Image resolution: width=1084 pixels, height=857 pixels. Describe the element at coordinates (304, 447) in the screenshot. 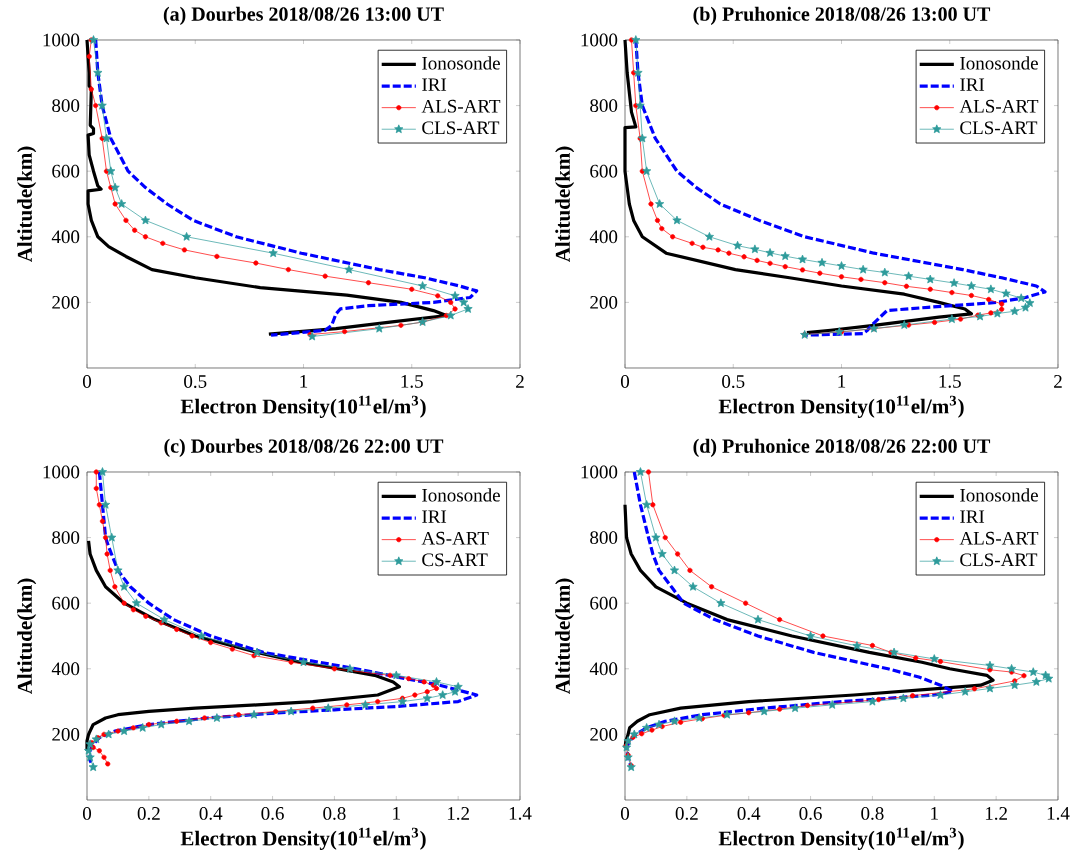

I see `chart-title: (c) Dourbes 2018/08/26 22:00 UT` at that location.